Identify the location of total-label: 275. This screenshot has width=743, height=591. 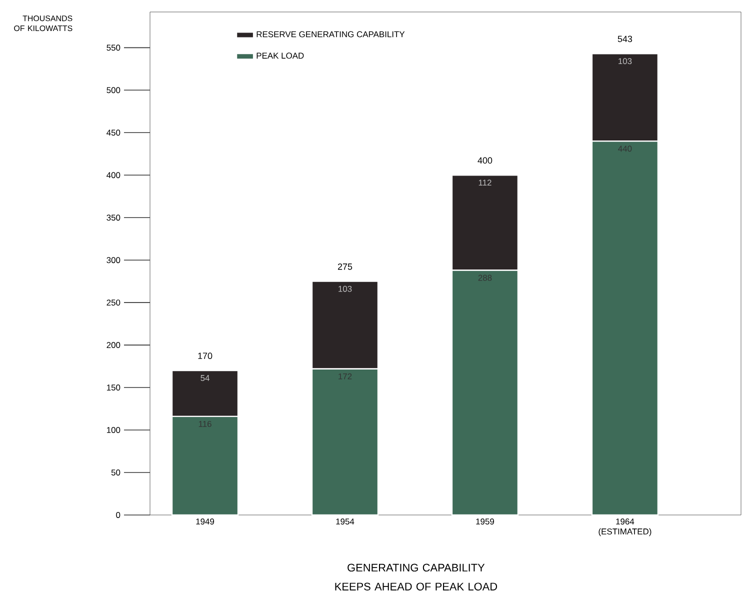
(345, 266).